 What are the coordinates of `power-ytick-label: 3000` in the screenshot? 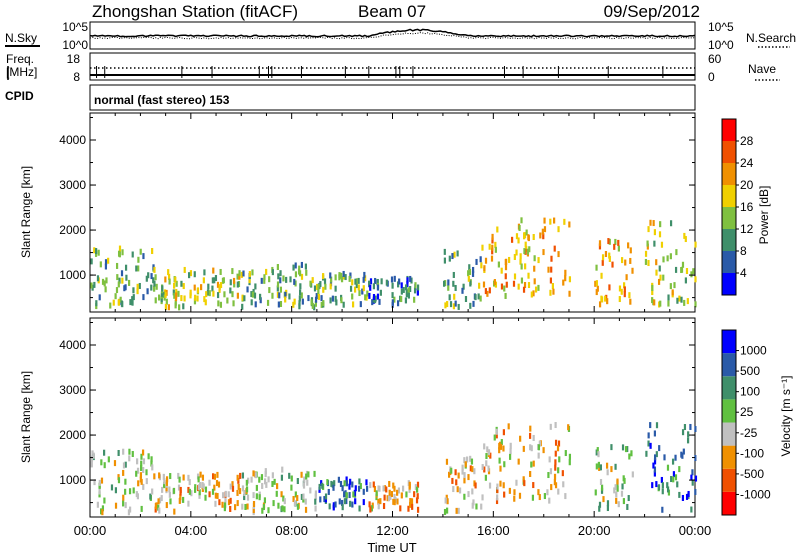 It's located at (72, 185).